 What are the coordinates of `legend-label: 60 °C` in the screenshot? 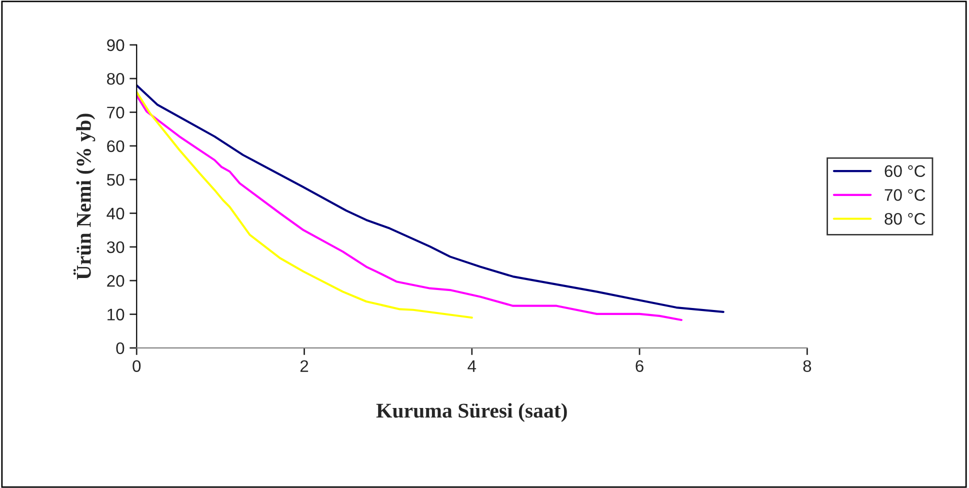 It's located at (905, 171).